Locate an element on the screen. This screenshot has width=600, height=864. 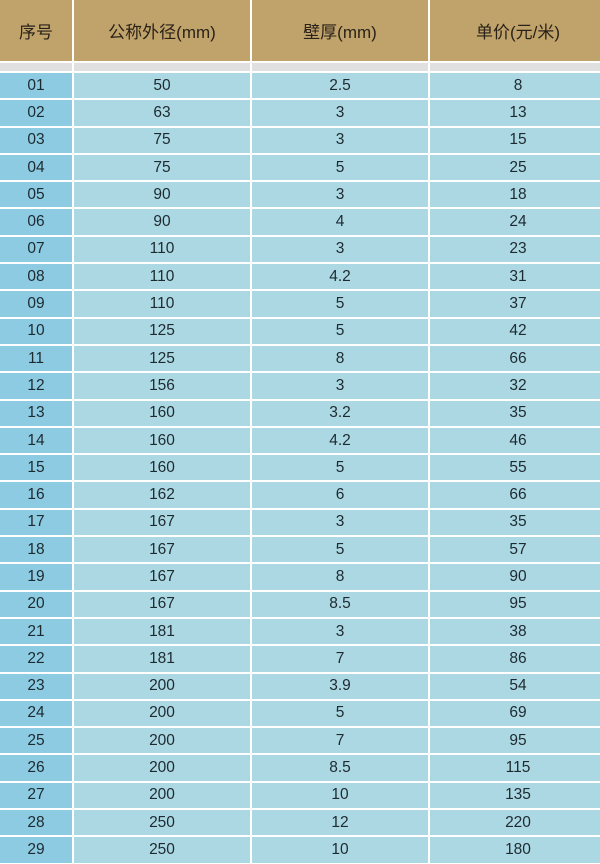
cell-unit-price: 37 is located at coordinates (515, 304).